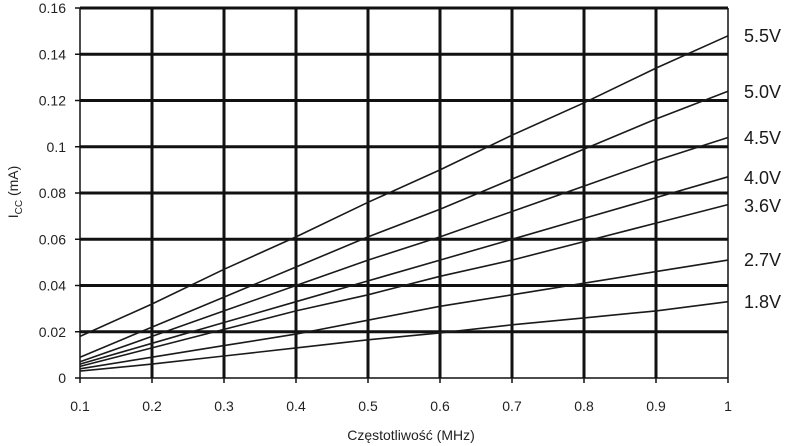 The height and width of the screenshot is (446, 792). Describe the element at coordinates (762, 138) in the screenshot. I see `series-label: 4.5V` at that location.